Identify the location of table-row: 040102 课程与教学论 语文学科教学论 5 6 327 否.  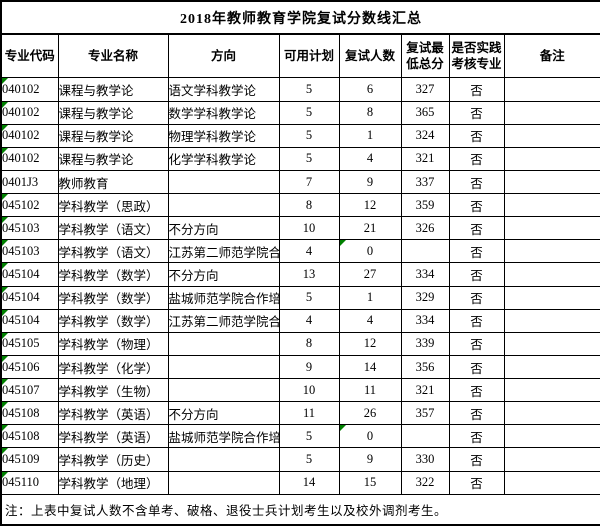
(300, 89).